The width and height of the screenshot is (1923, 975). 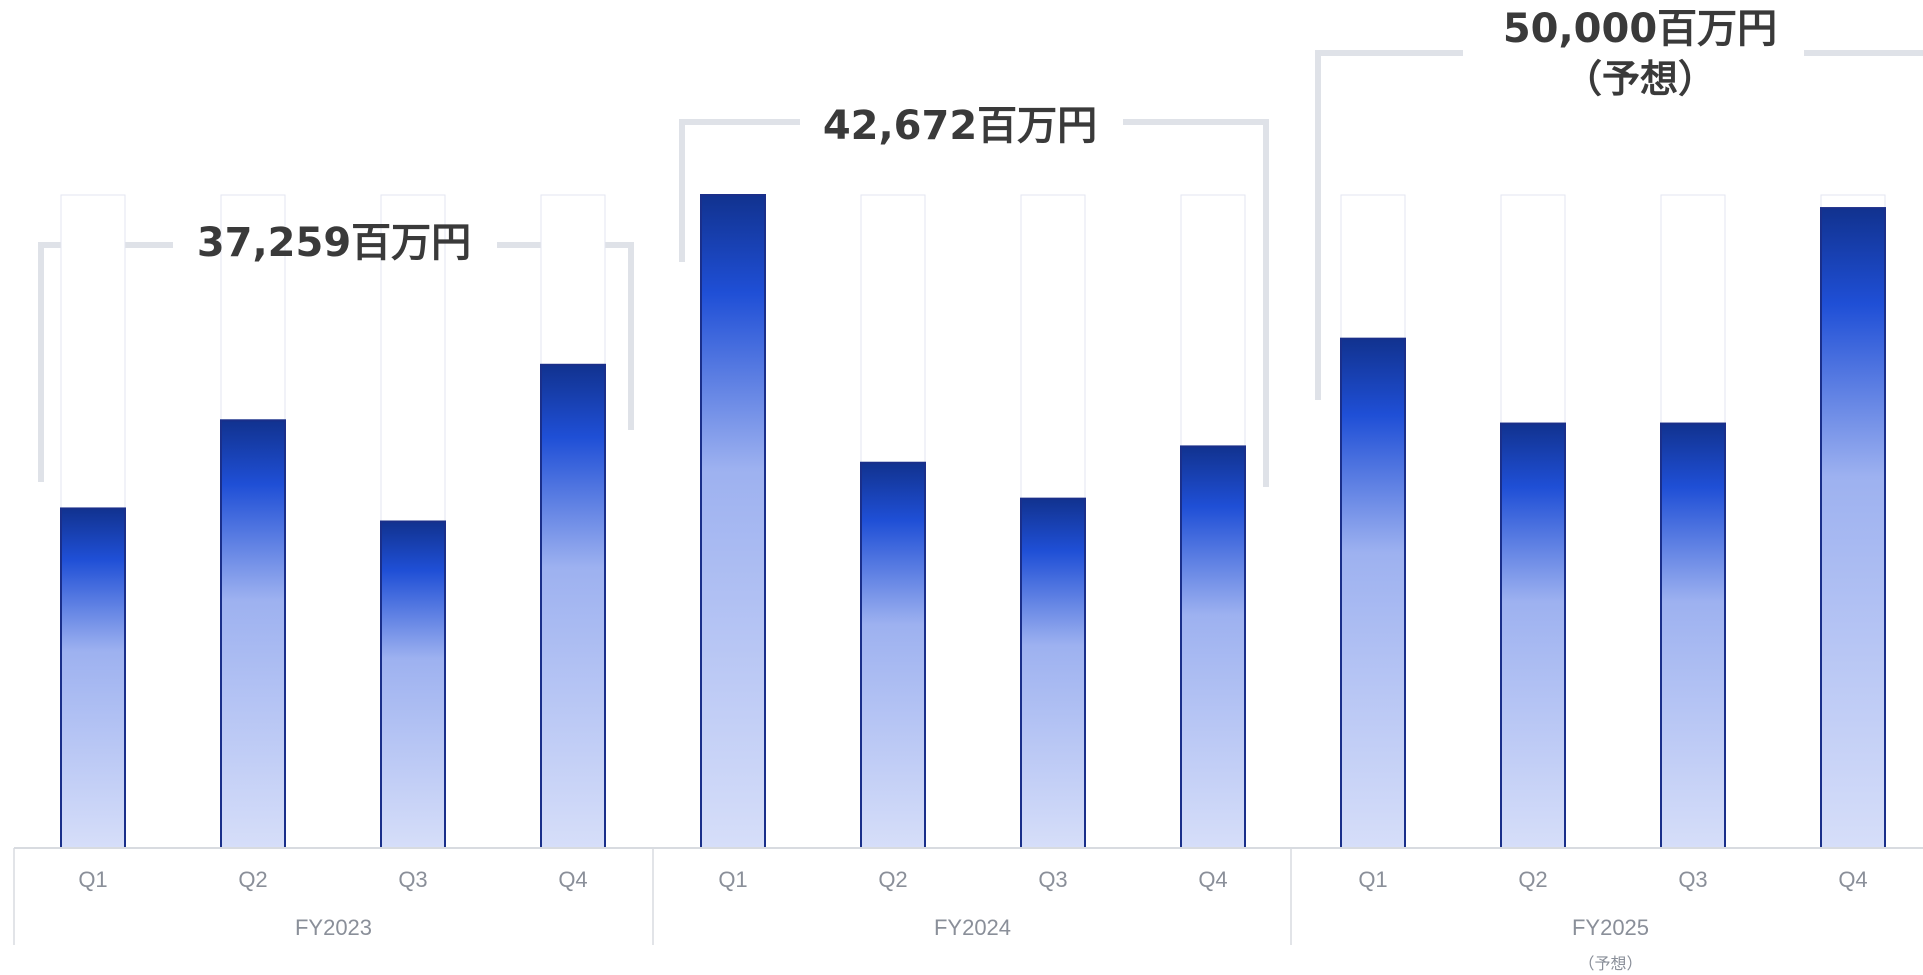 What do you see at coordinates (413, 684) in the screenshot?
I see `bar-fy2023-q3` at bounding box center [413, 684].